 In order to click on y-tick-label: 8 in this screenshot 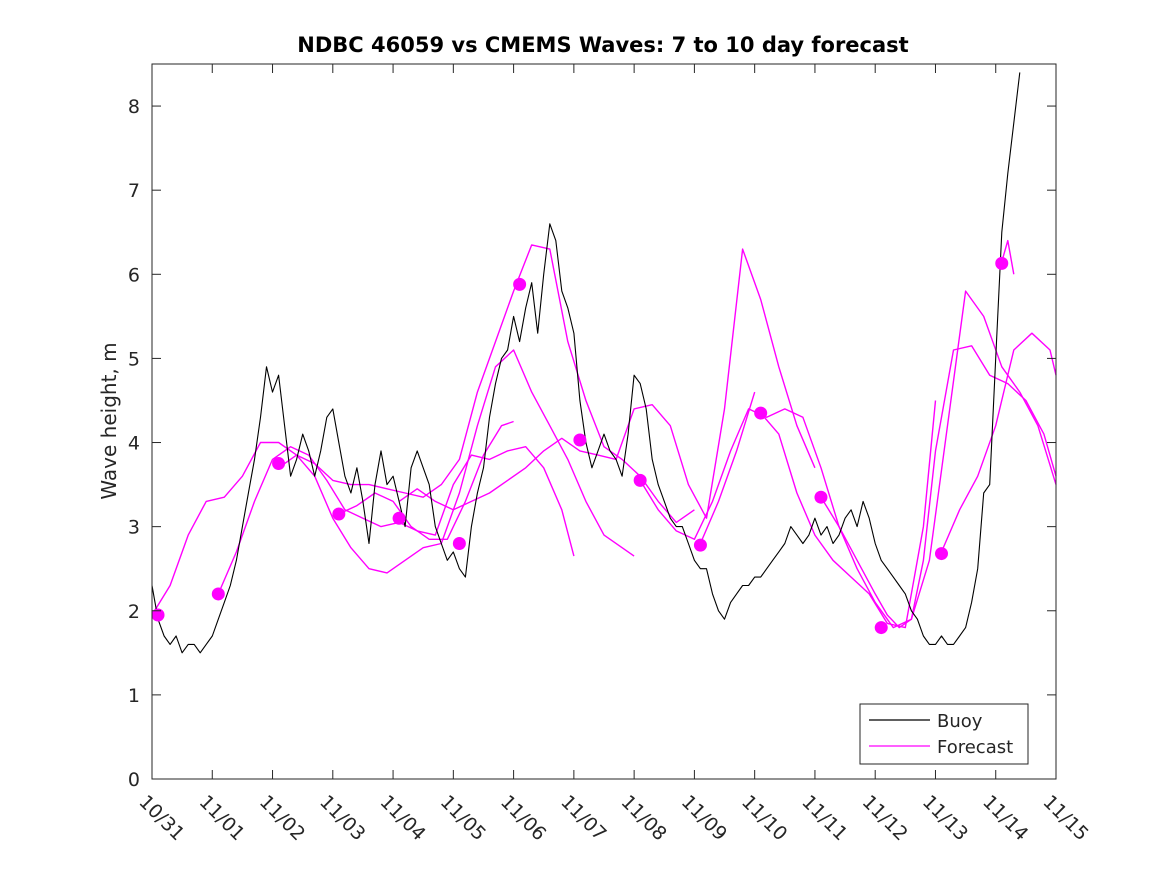, I will do `click(134, 107)`.